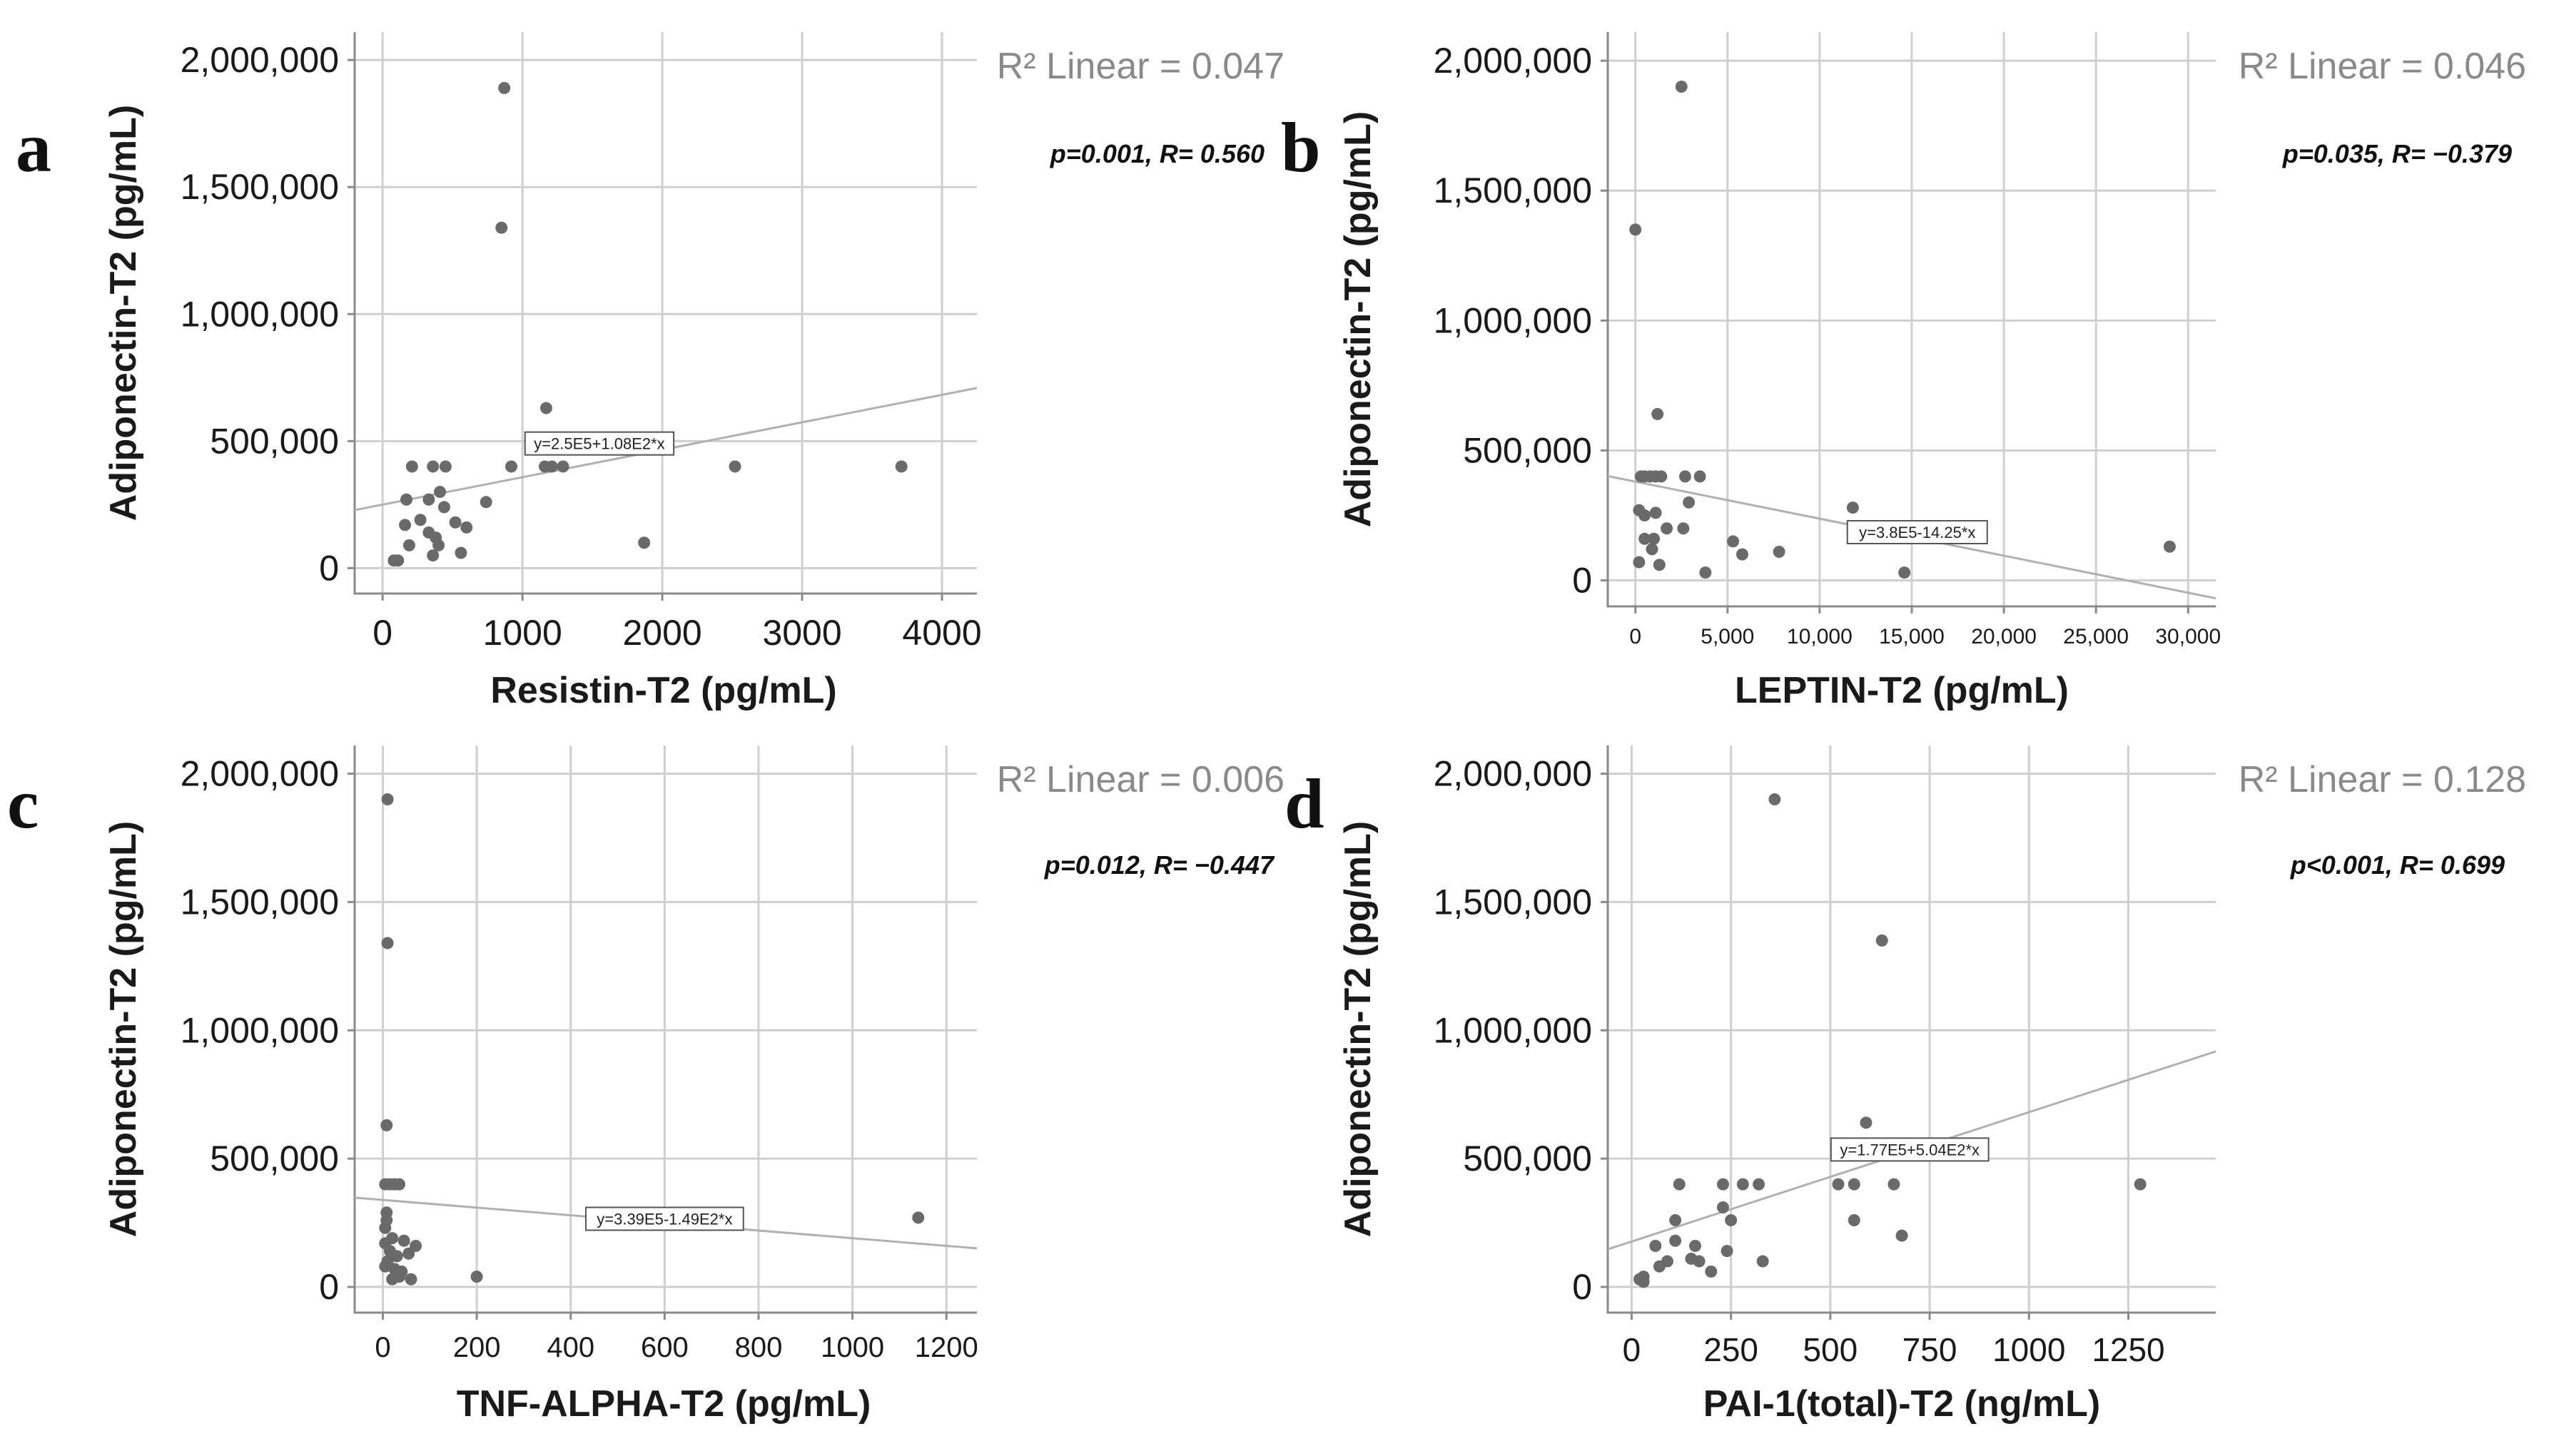  I want to click on axis-frame, so click(1911, 1029).